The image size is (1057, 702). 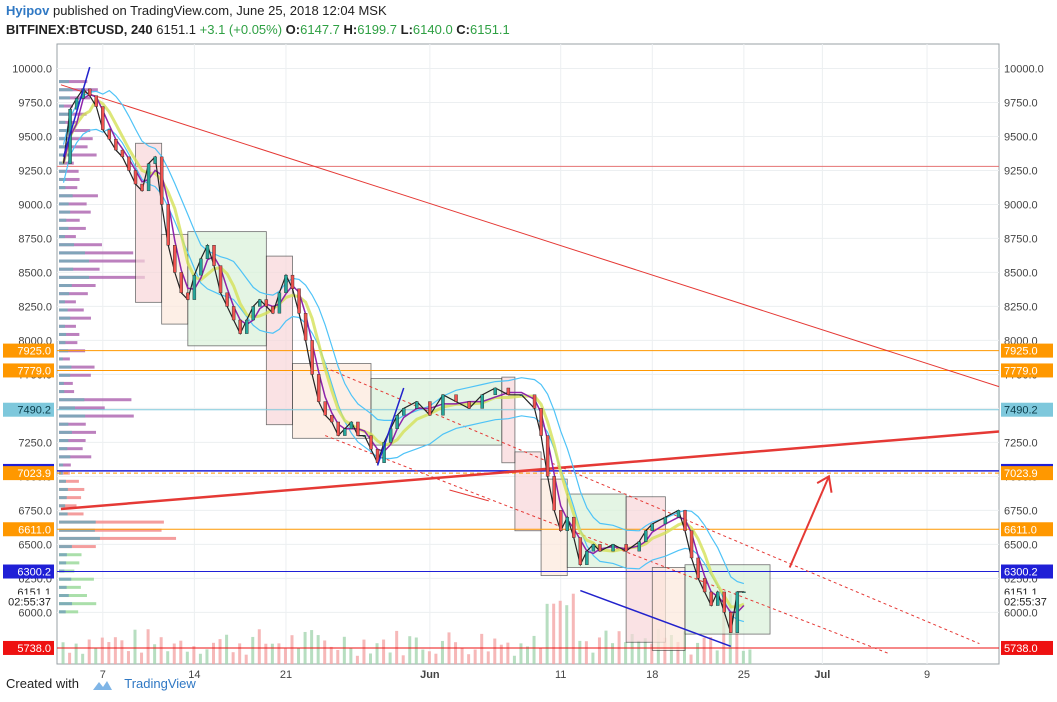 What do you see at coordinates (1021, 137) in the screenshot?
I see `y-tick-label-right: 9500.0` at bounding box center [1021, 137].